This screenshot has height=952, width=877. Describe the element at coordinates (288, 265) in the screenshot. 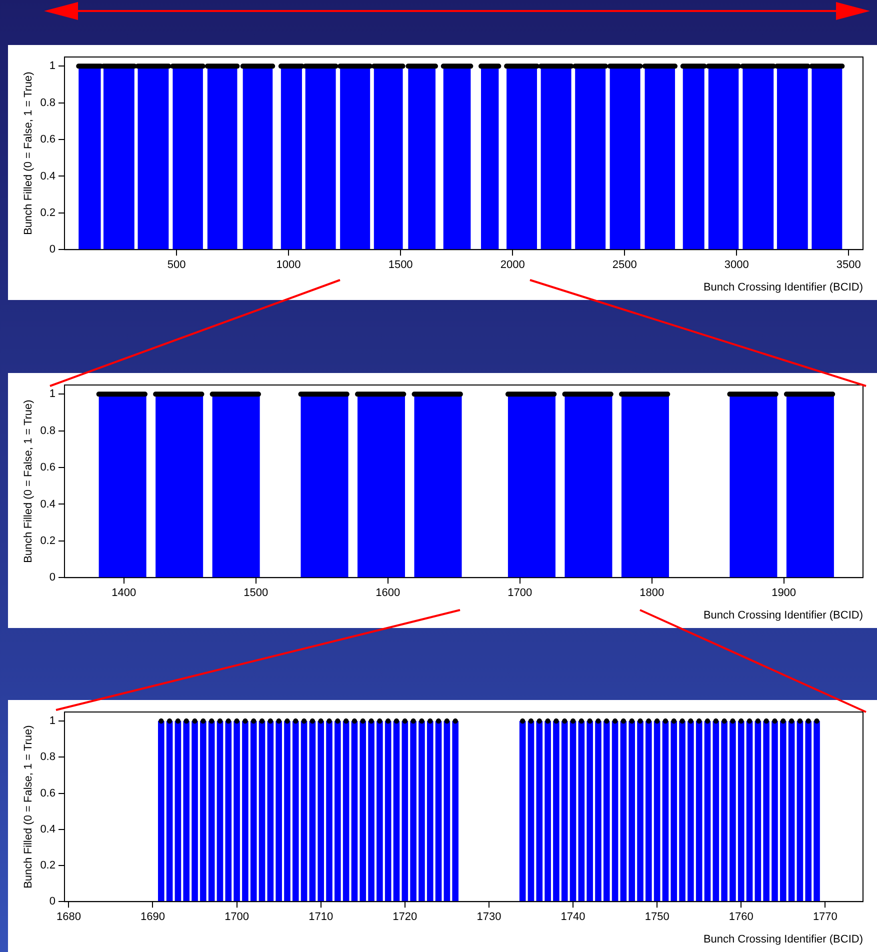

I see `x-tick-label: 1000` at that location.